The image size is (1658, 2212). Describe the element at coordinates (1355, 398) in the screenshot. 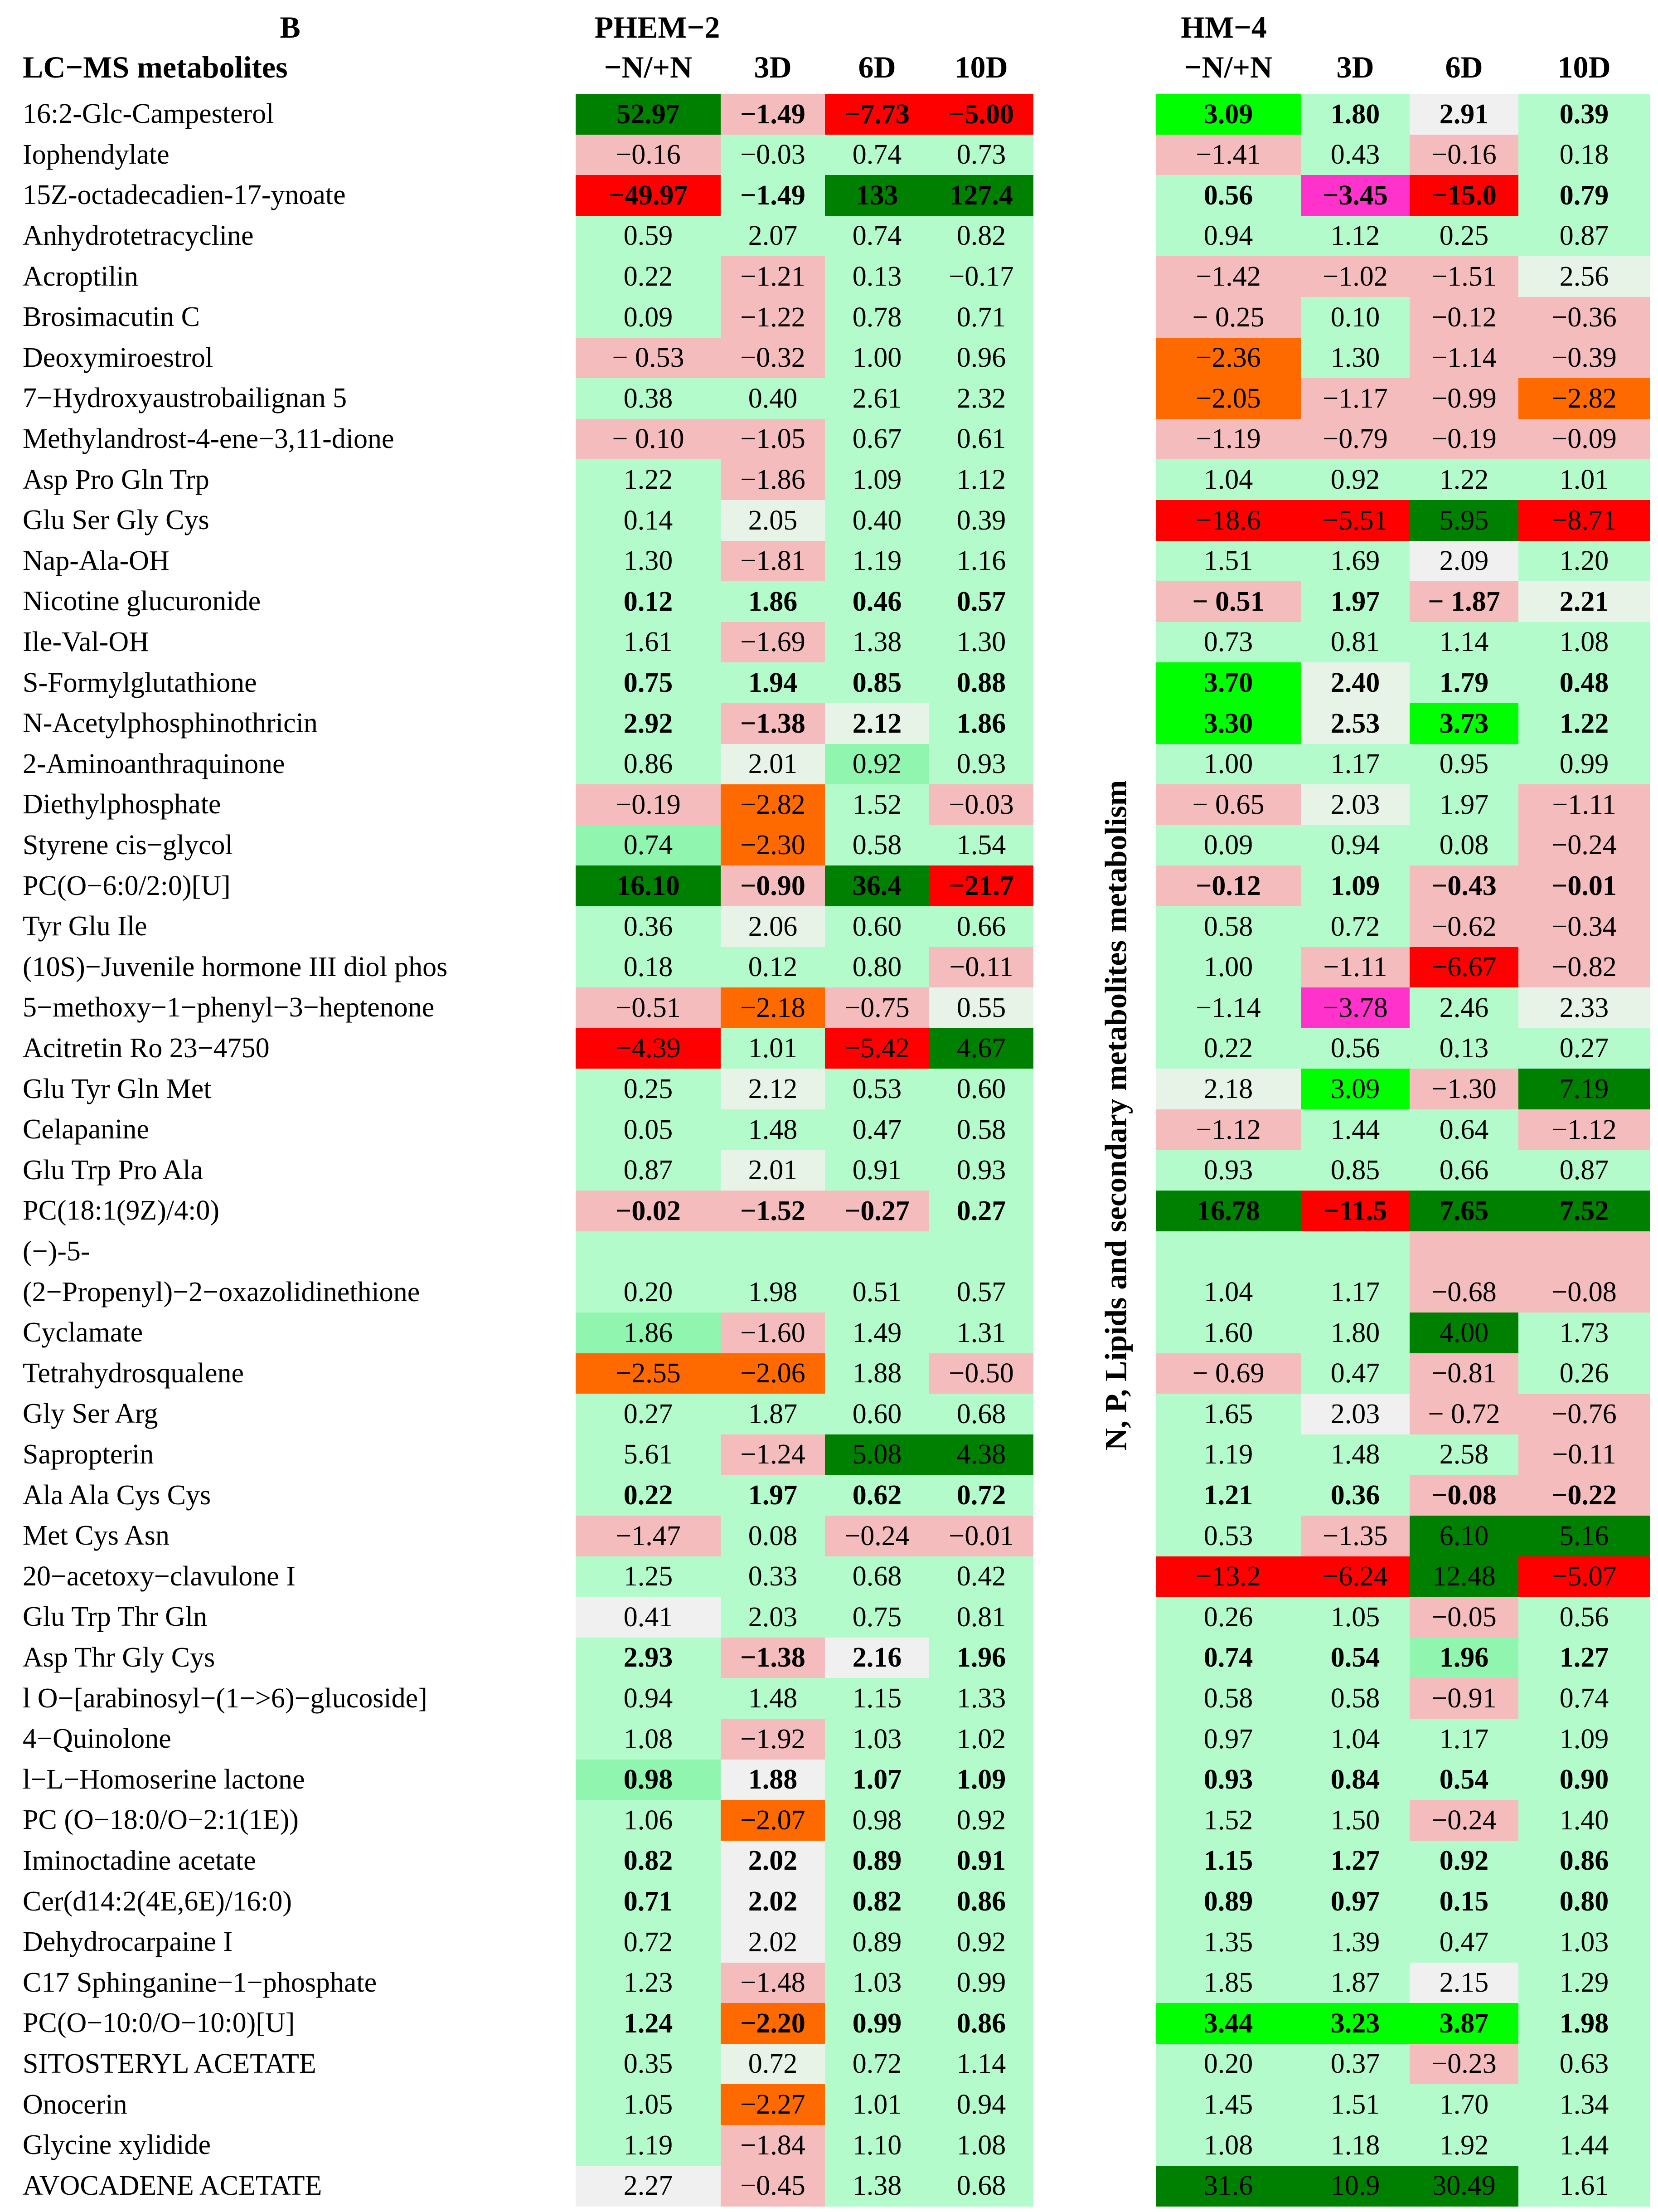

I see `heatmap-cell: −1.17` at that location.